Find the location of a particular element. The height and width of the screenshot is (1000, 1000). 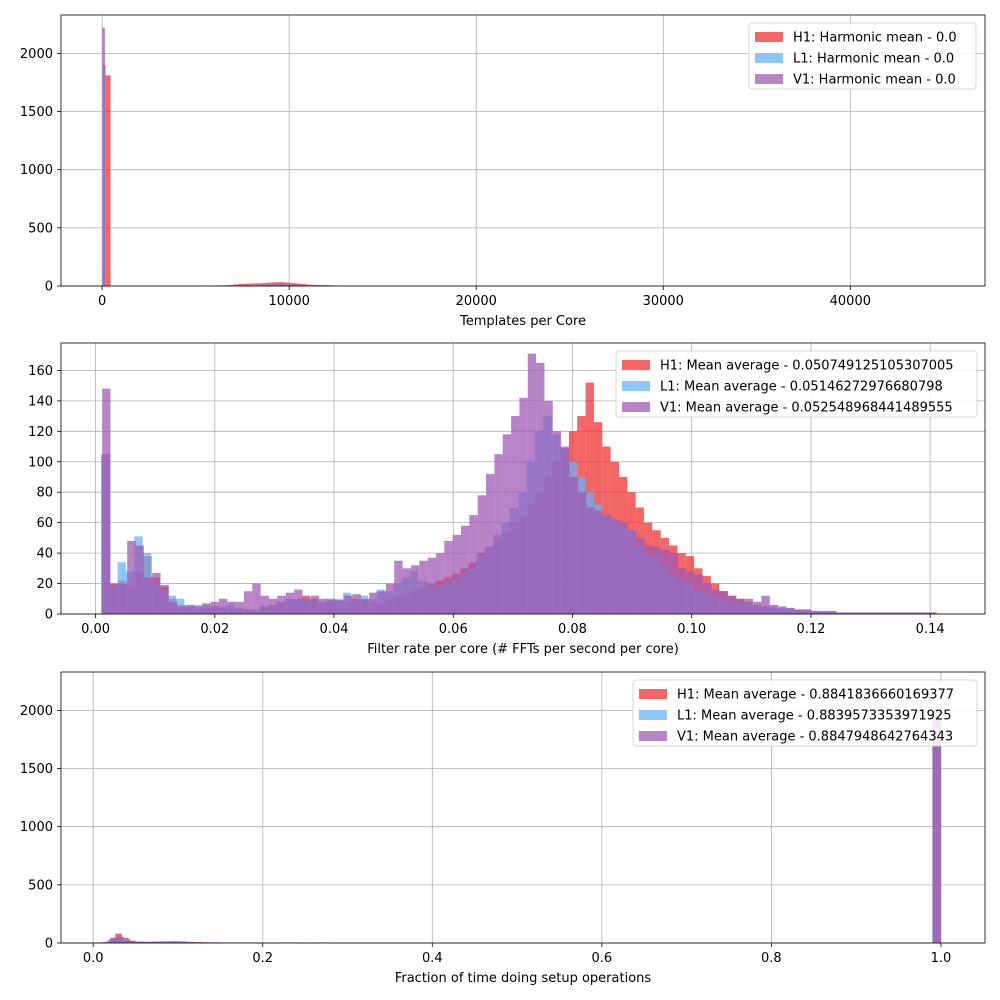

y-tick-label: 120 is located at coordinates (40, 432).